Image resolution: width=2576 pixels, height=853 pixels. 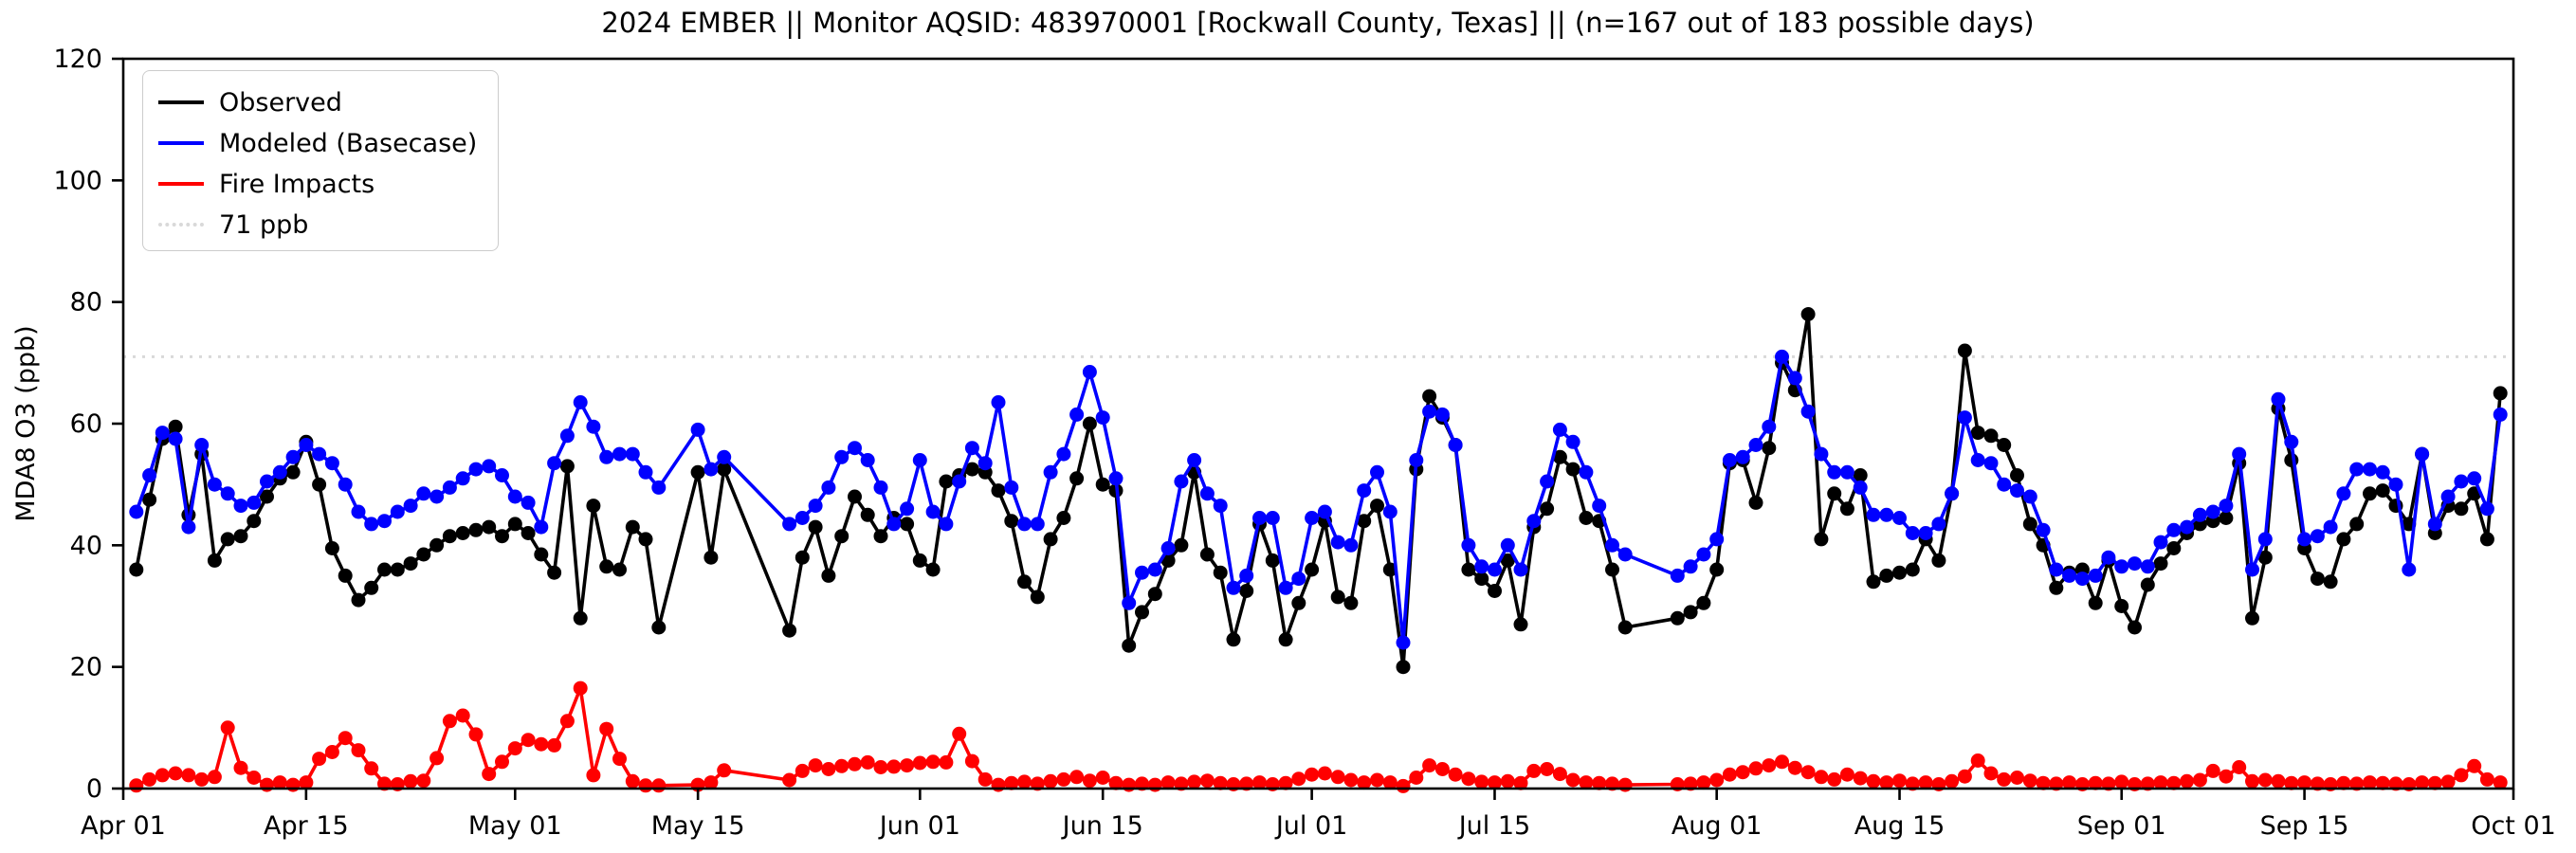 I want to click on threshold-line-sample, so click(x=181, y=225).